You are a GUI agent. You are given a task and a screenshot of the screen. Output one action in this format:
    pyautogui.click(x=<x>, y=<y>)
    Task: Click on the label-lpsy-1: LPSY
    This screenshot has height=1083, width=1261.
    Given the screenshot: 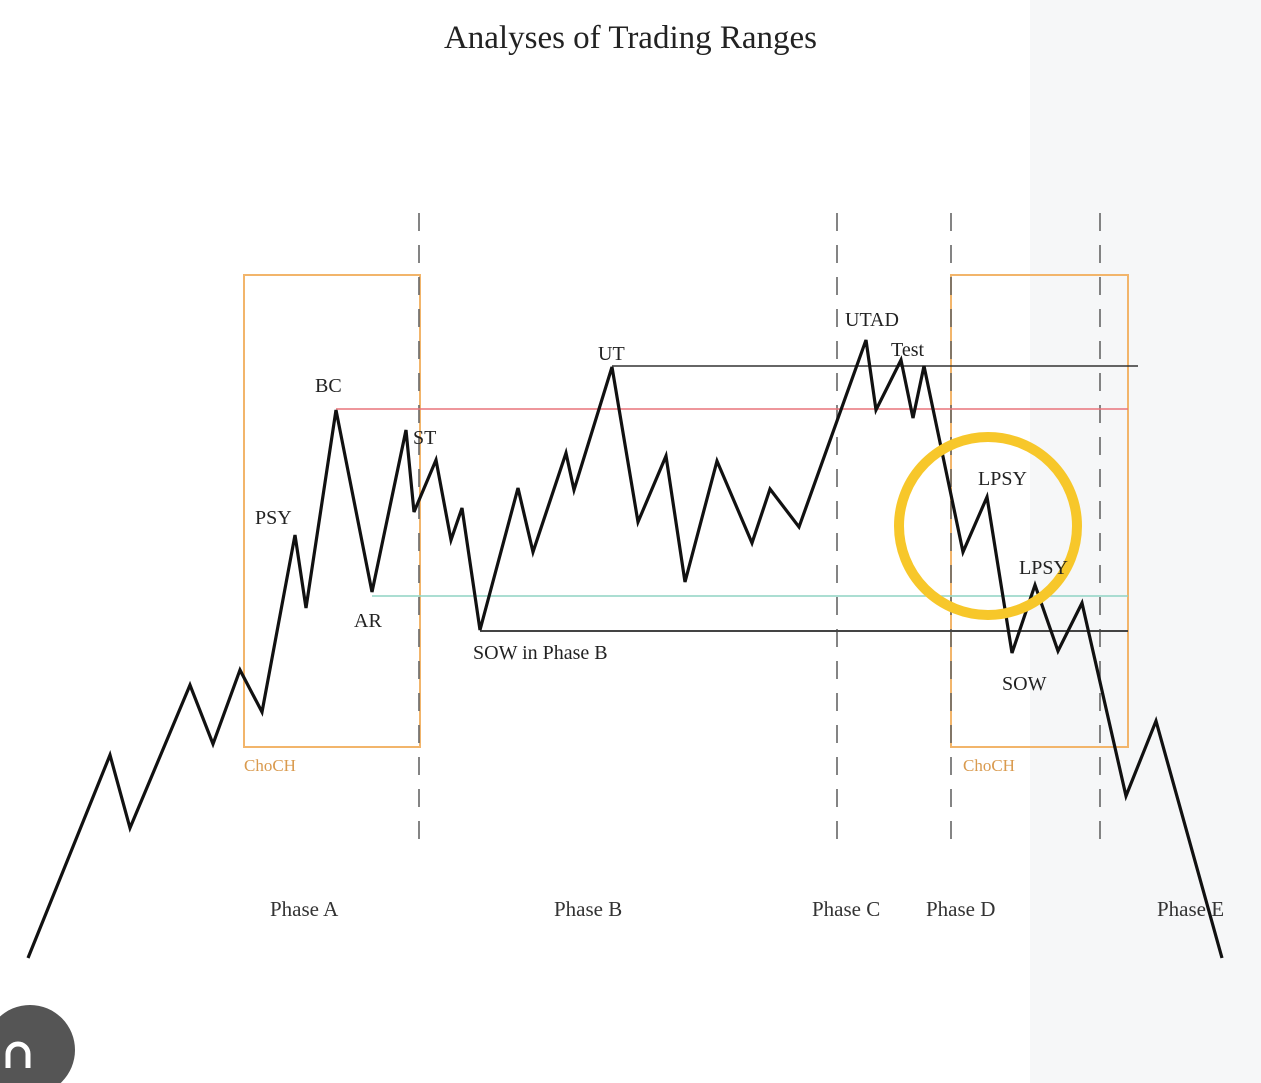 What is the action you would take?
    pyautogui.click(x=1002, y=479)
    